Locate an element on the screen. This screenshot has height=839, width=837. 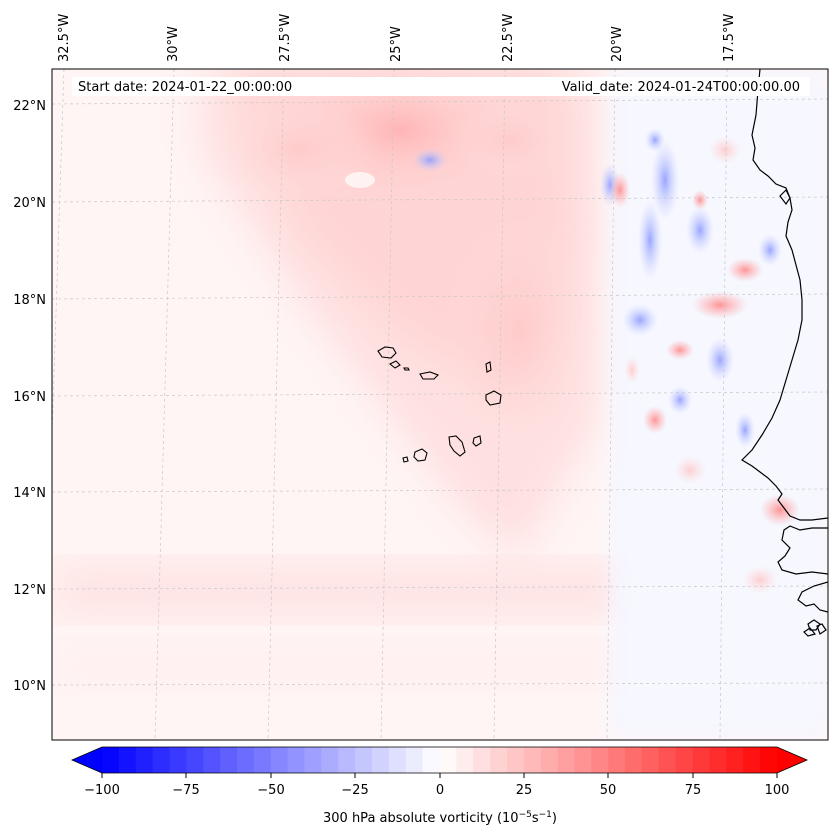
island-santiago is located at coordinates (457, 446).